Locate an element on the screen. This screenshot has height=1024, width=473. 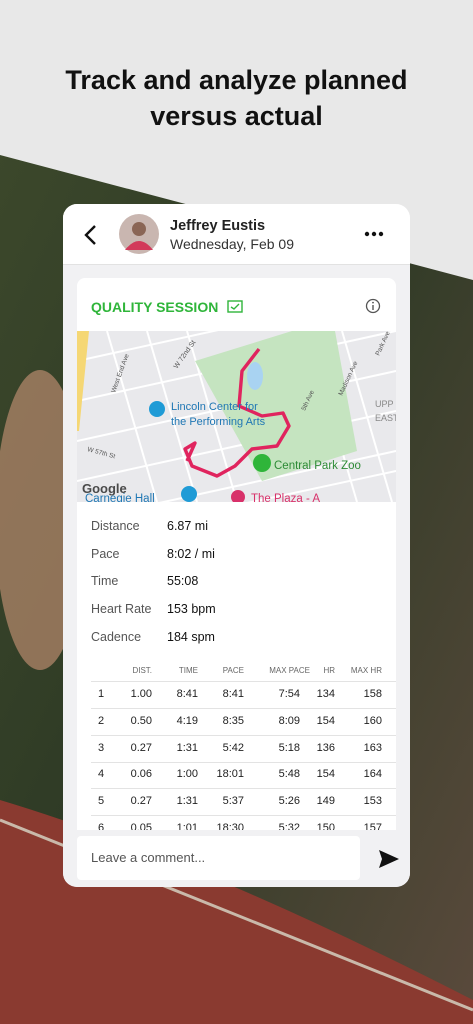
table-header: PACE is located at coordinates (233, 670).